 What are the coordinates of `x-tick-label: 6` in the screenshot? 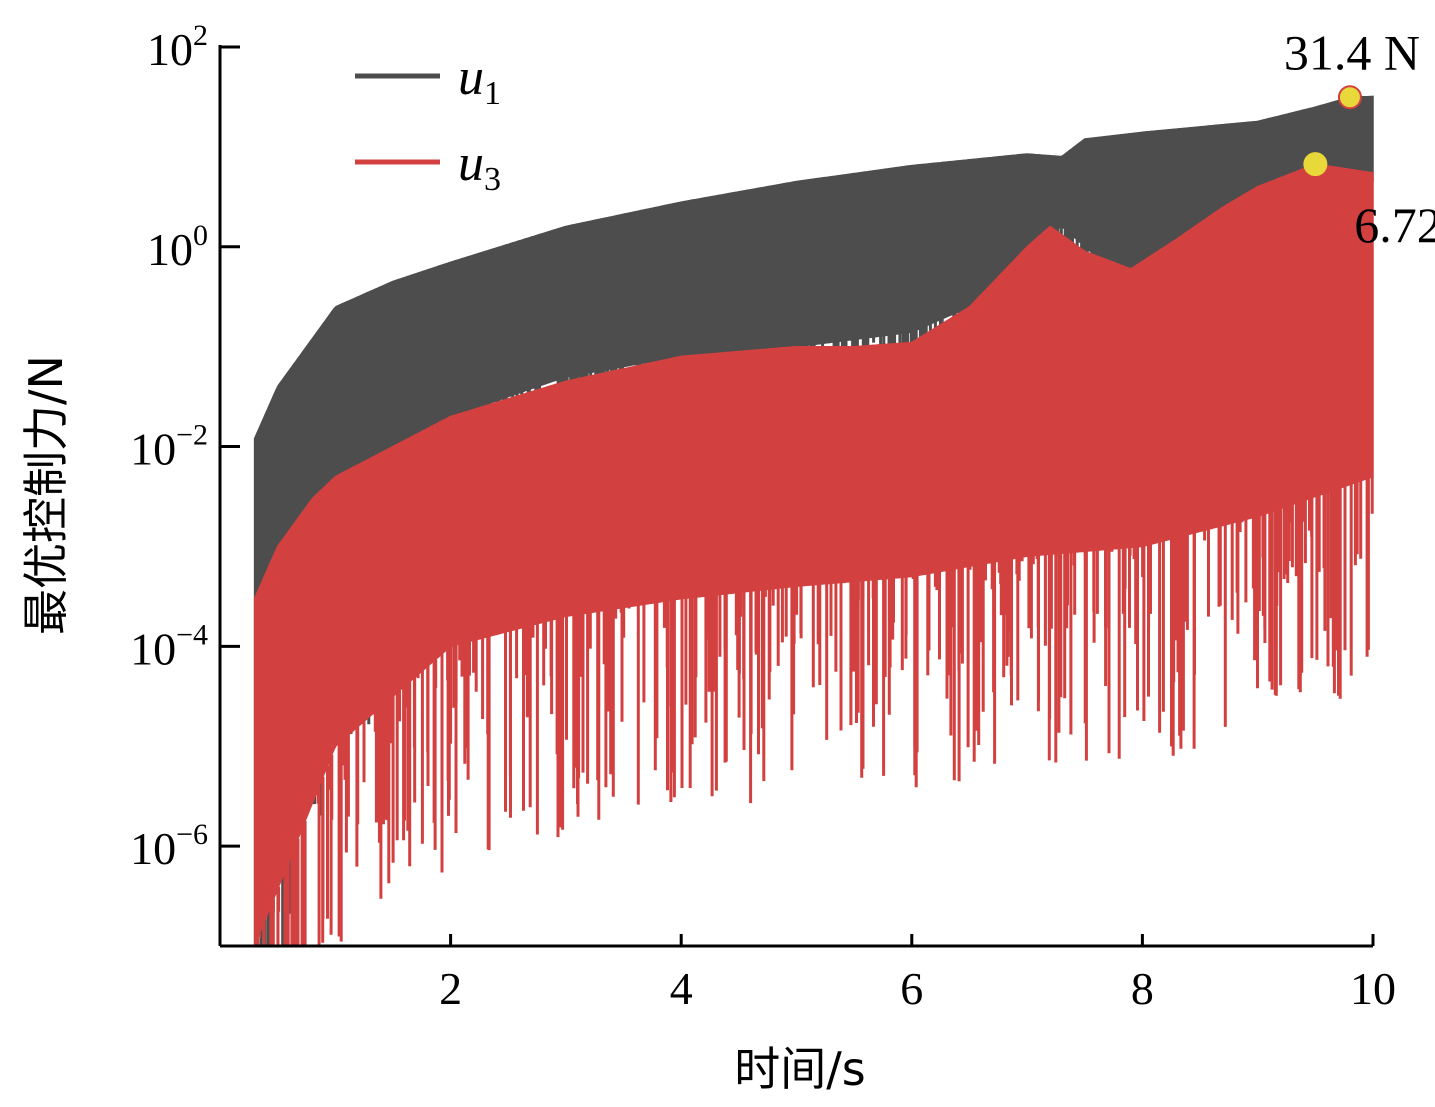 It's located at (911, 988).